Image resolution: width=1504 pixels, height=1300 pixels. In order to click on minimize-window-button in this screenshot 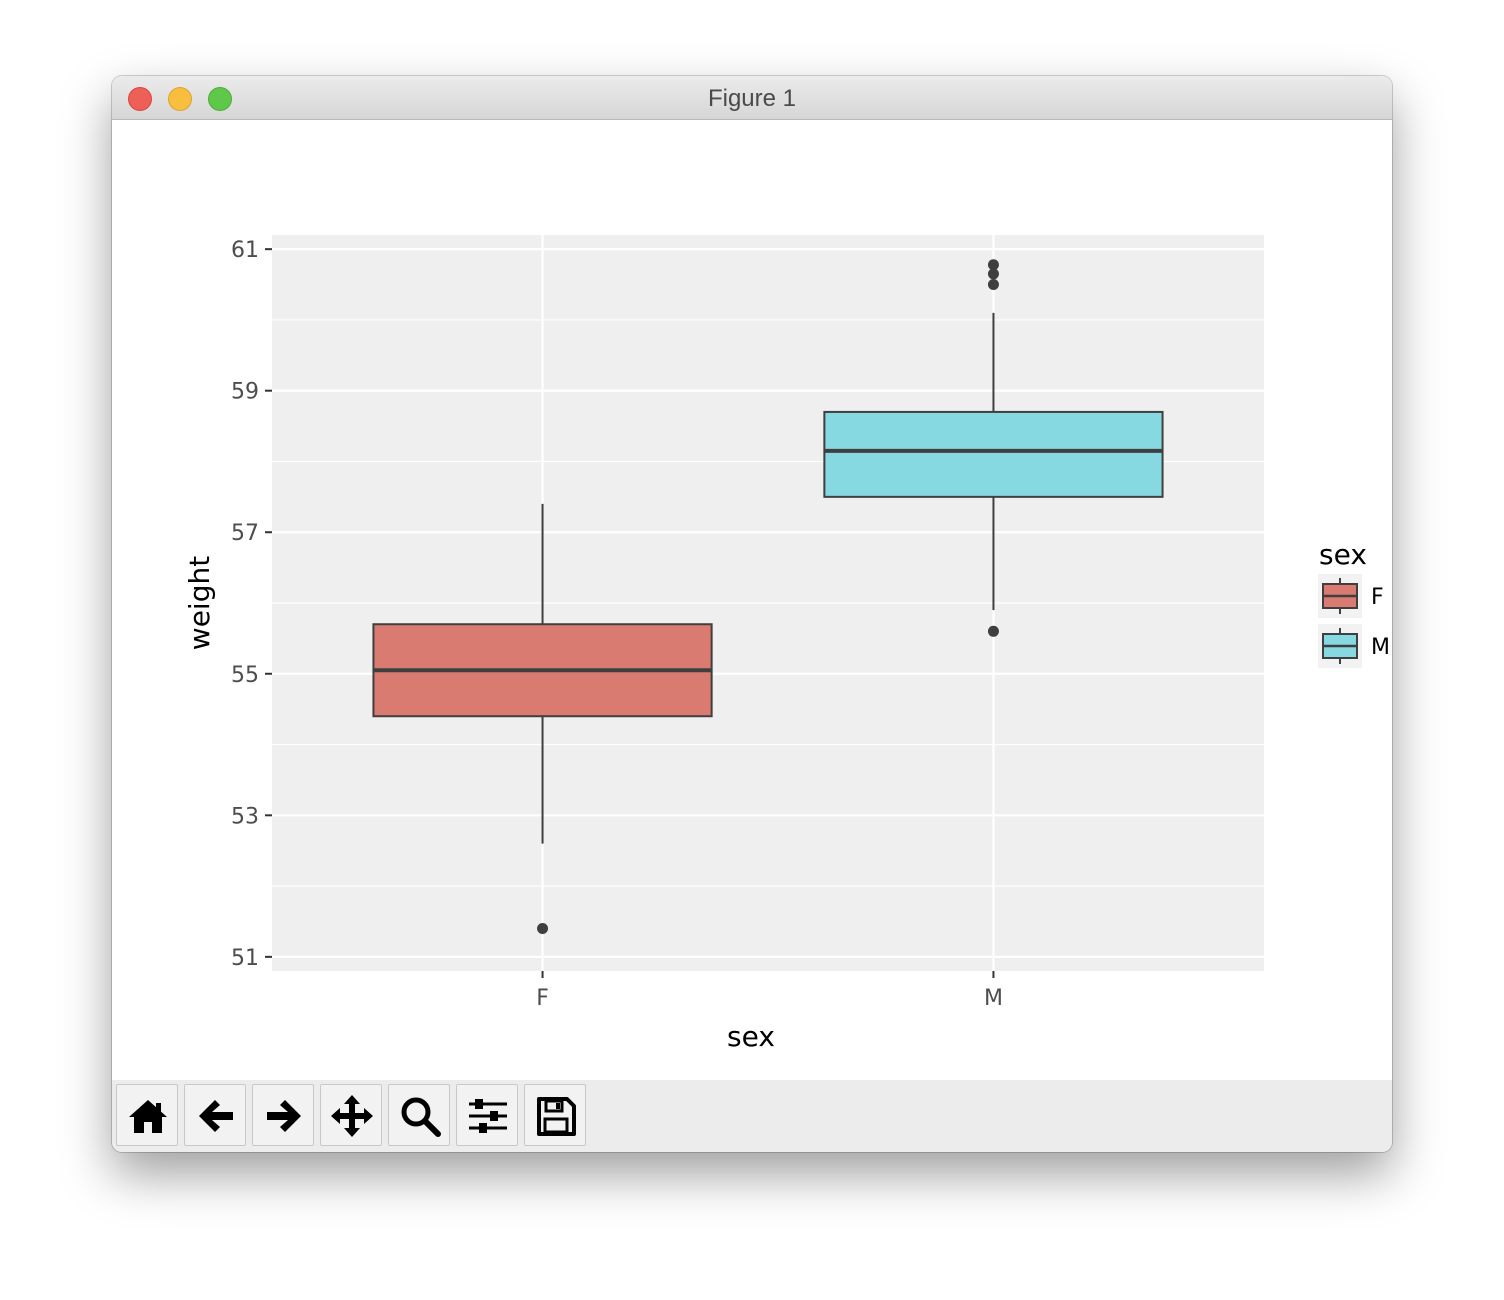, I will do `click(180, 99)`.